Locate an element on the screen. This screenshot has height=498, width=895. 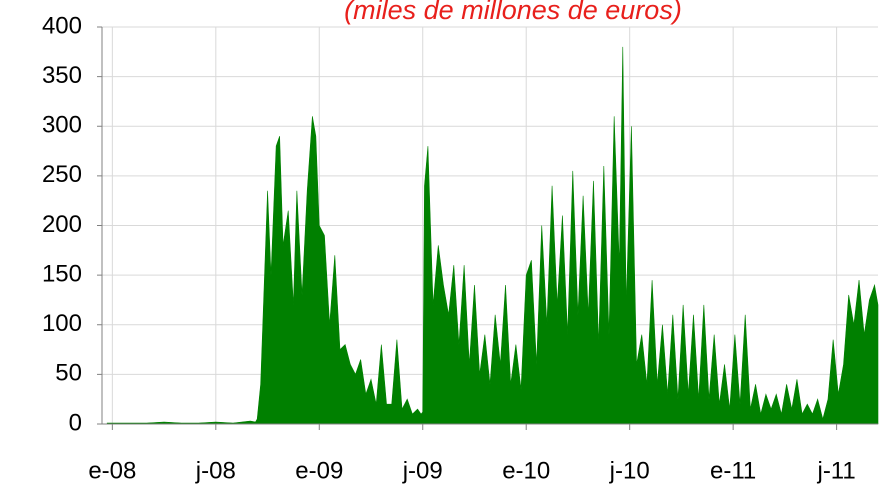
x-tick-label: j-10 is located at coordinates (629, 470).